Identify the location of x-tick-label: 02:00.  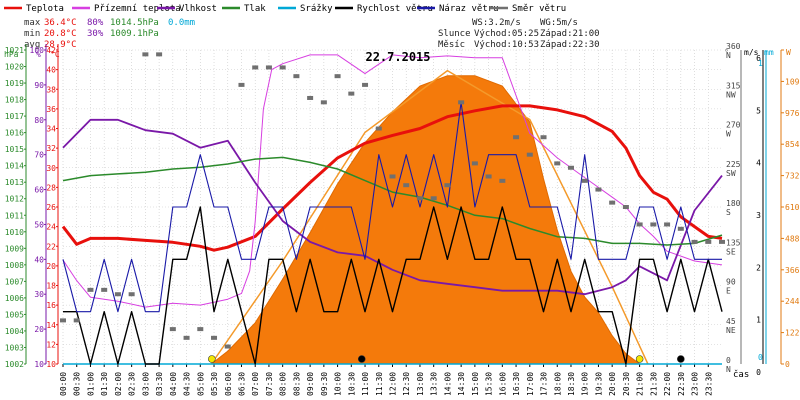
(118, 384).